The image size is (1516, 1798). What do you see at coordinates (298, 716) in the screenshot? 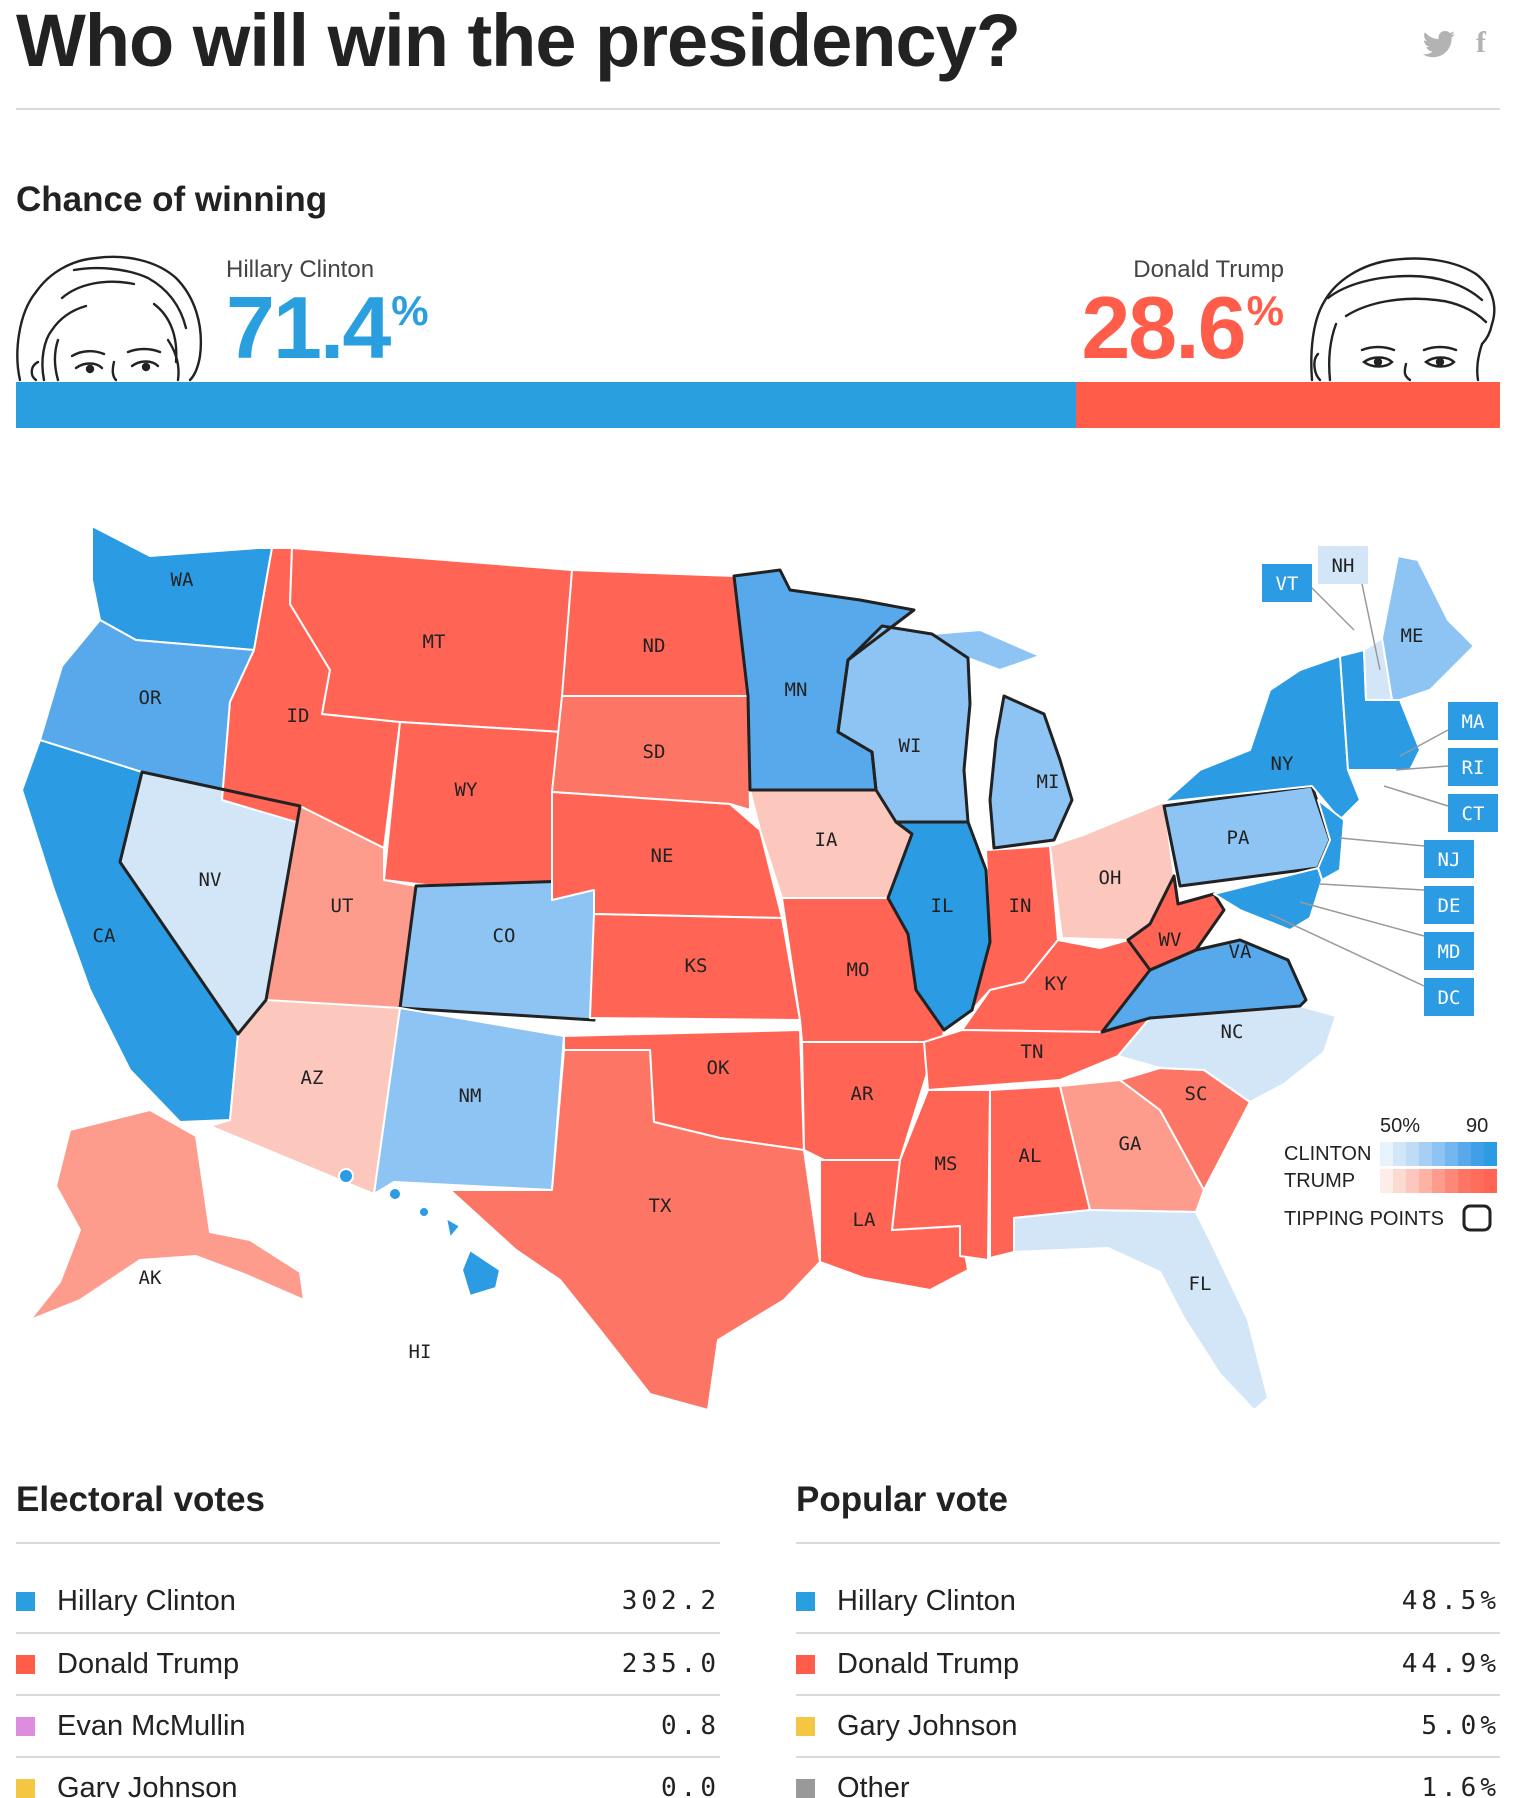
I see `state-label-id: ID` at bounding box center [298, 716].